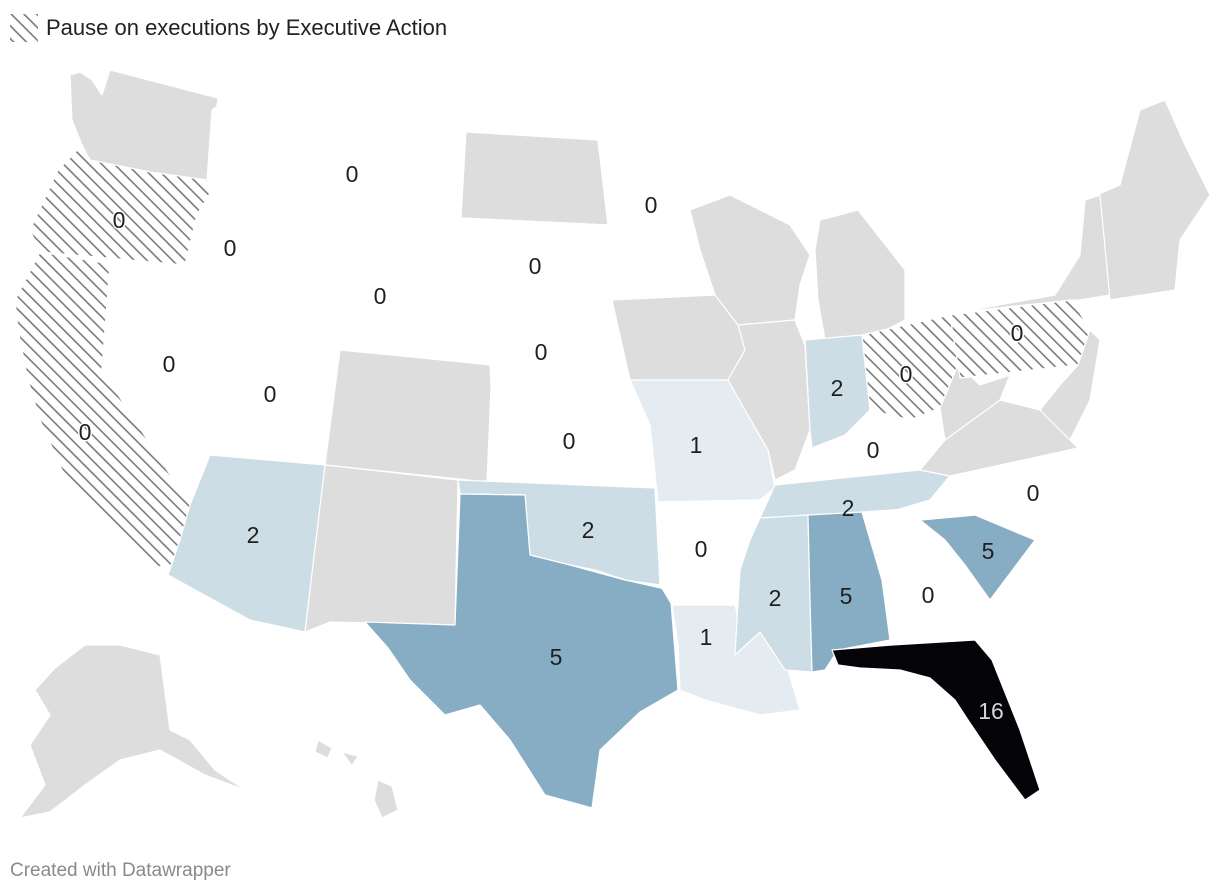  Describe the element at coordinates (936, 720) in the screenshot. I see `state-florida` at that location.